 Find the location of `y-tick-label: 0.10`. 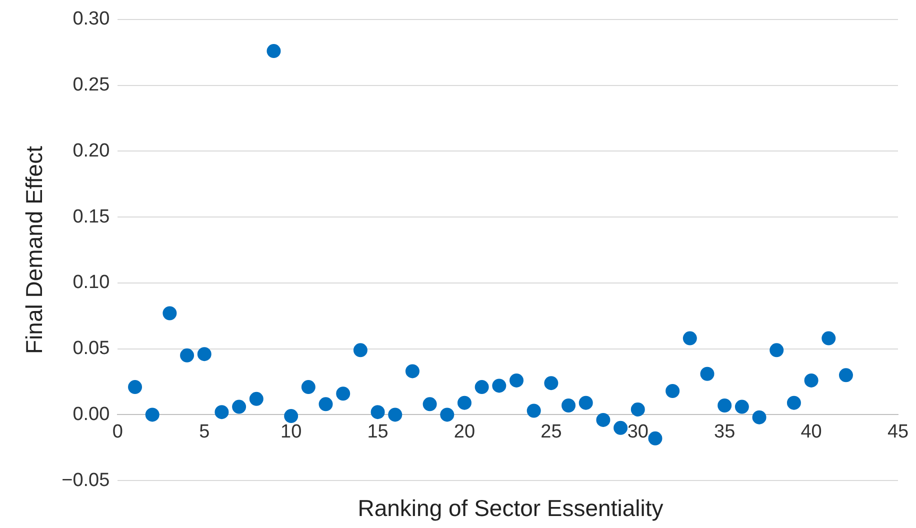

y-tick-label: 0.10 is located at coordinates (91, 283).